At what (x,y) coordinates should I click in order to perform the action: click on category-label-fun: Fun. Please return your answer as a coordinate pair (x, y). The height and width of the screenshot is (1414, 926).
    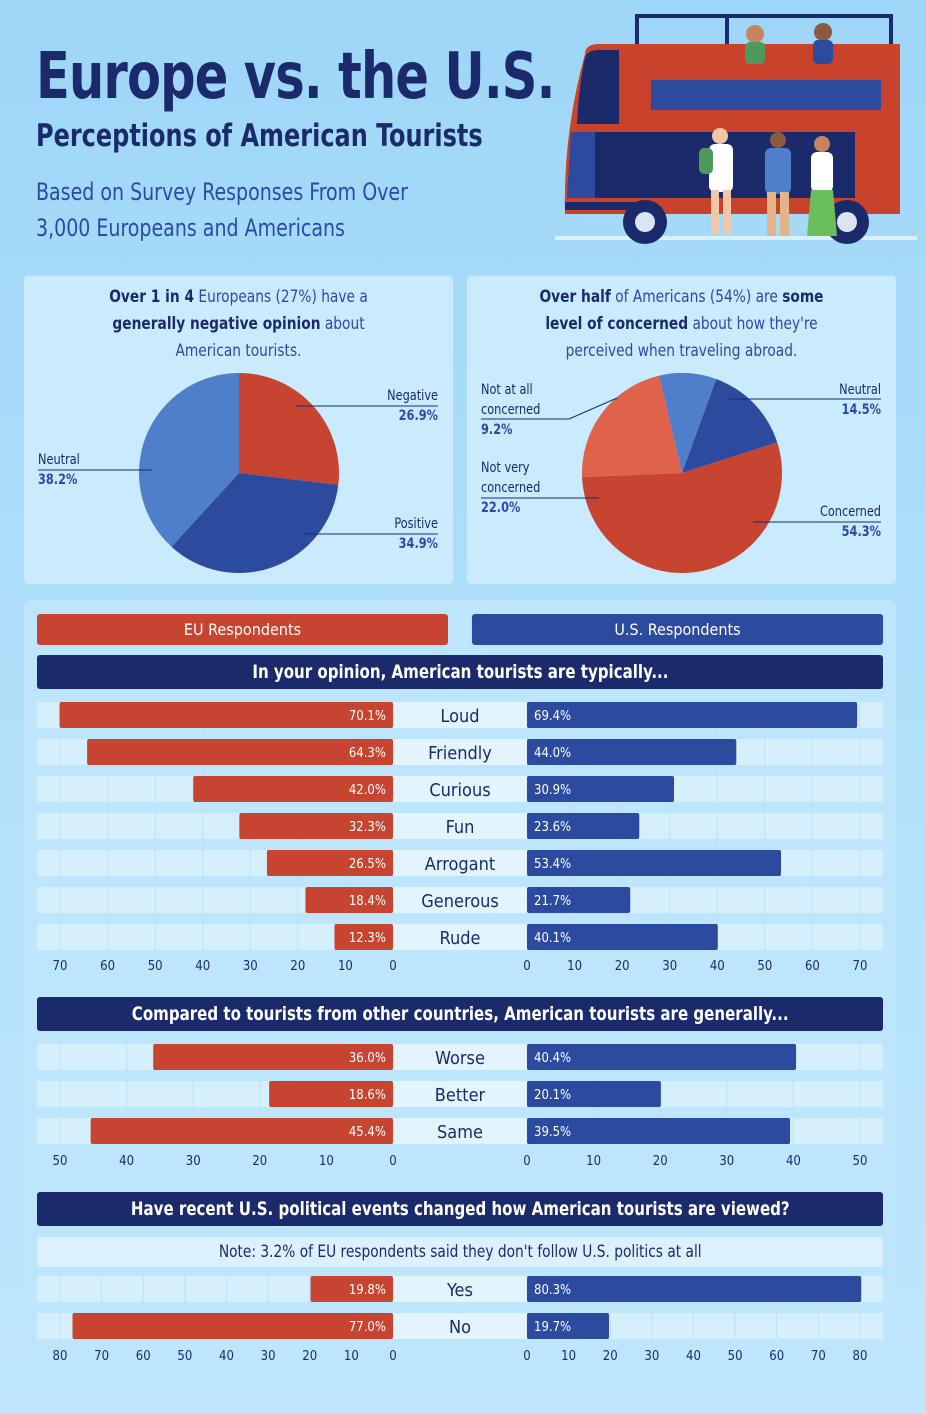
    Looking at the image, I should click on (460, 827).